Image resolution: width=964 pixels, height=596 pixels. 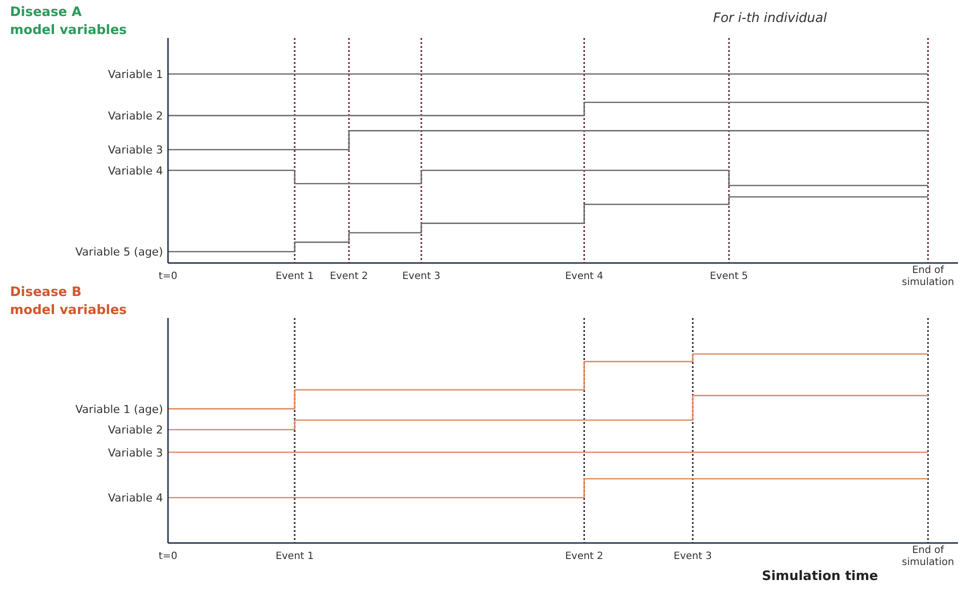 What do you see at coordinates (69, 21) in the screenshot?
I see `chart-title: Disease A model variables` at bounding box center [69, 21].